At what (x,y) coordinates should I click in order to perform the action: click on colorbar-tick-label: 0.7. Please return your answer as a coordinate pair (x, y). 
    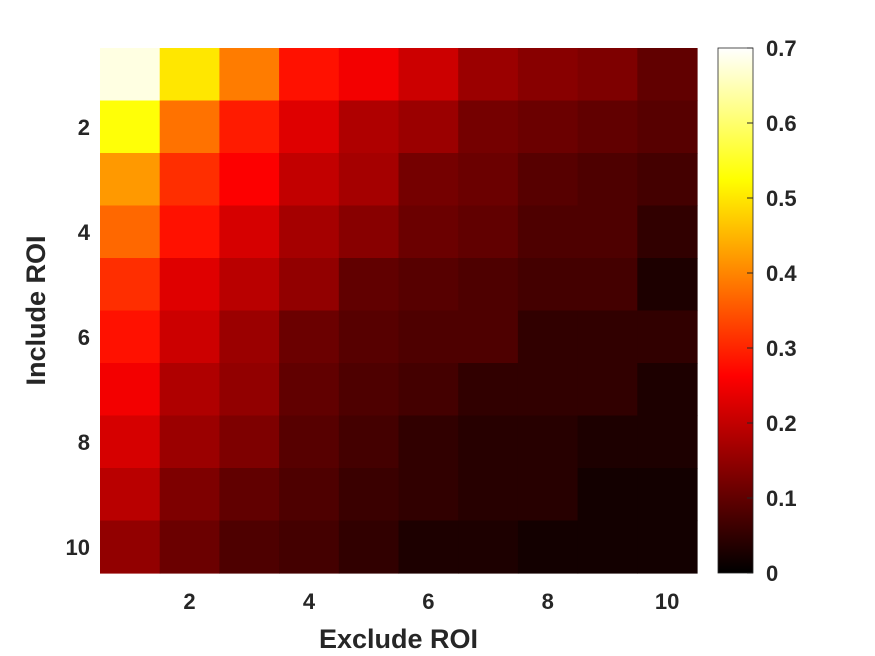
    Looking at the image, I should click on (781, 48).